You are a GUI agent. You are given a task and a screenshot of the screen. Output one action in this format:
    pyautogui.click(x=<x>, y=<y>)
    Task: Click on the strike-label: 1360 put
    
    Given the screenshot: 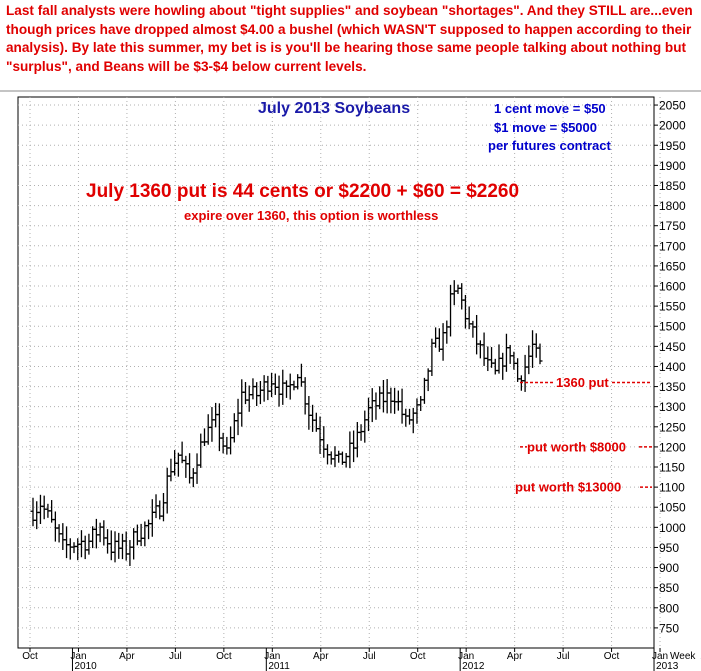 What is the action you would take?
    pyautogui.click(x=582, y=382)
    